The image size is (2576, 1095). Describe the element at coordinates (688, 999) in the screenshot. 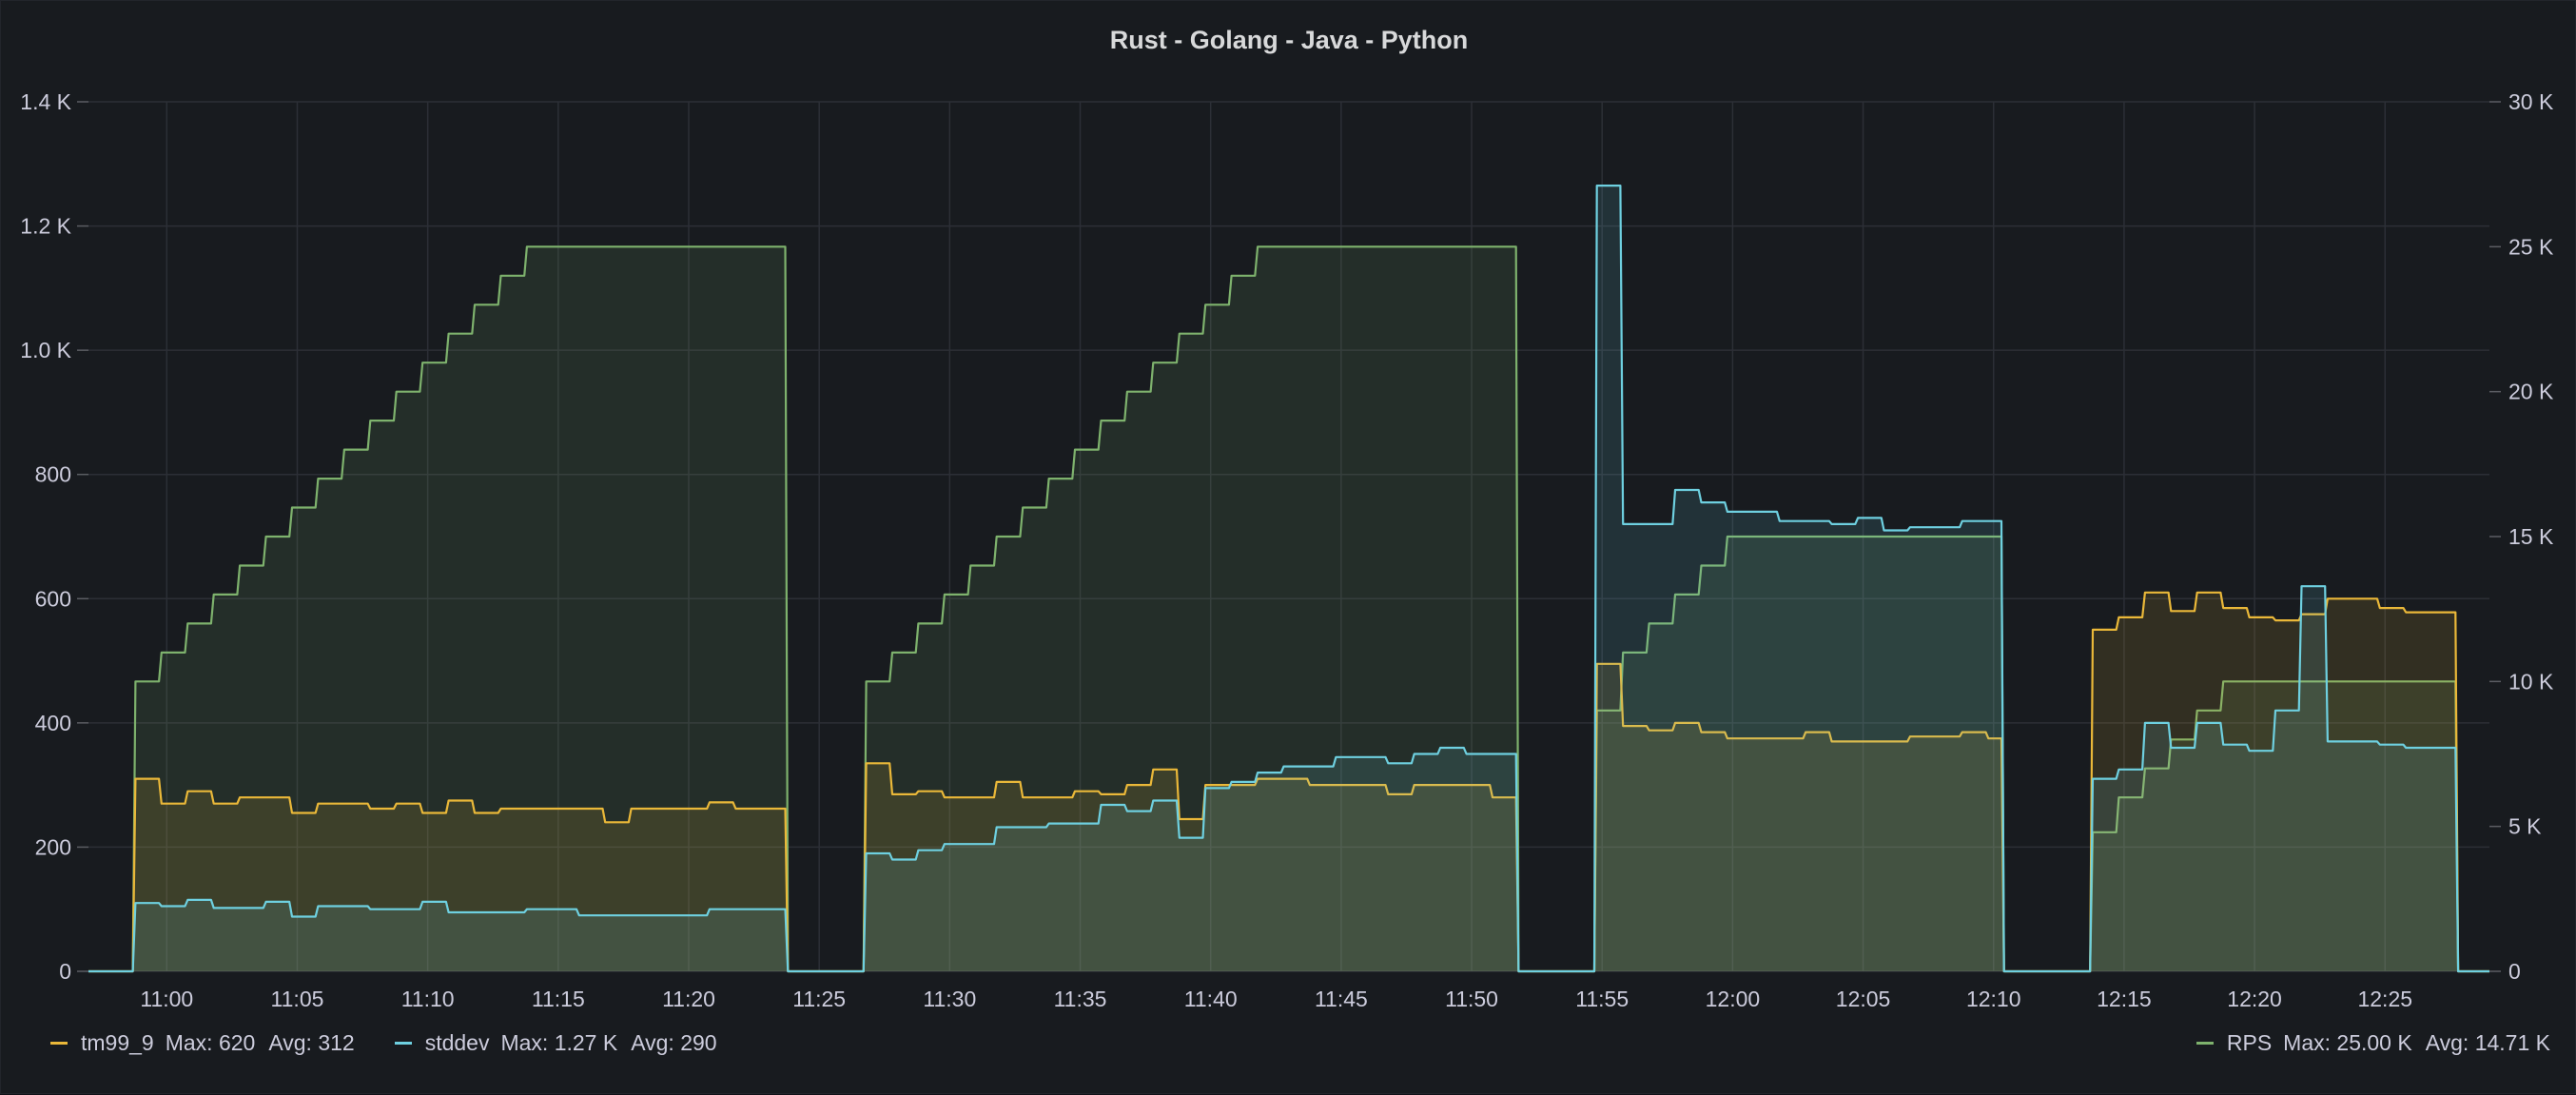

I see `x-tick-label: 11:20` at that location.